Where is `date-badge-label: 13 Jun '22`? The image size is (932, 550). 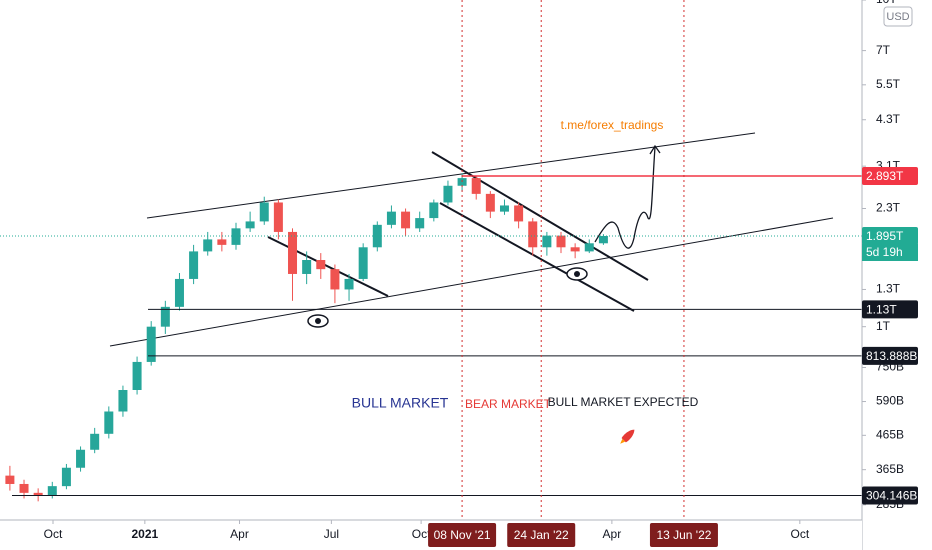 date-badge-label: 13 Jun '22 is located at coordinates (683, 535).